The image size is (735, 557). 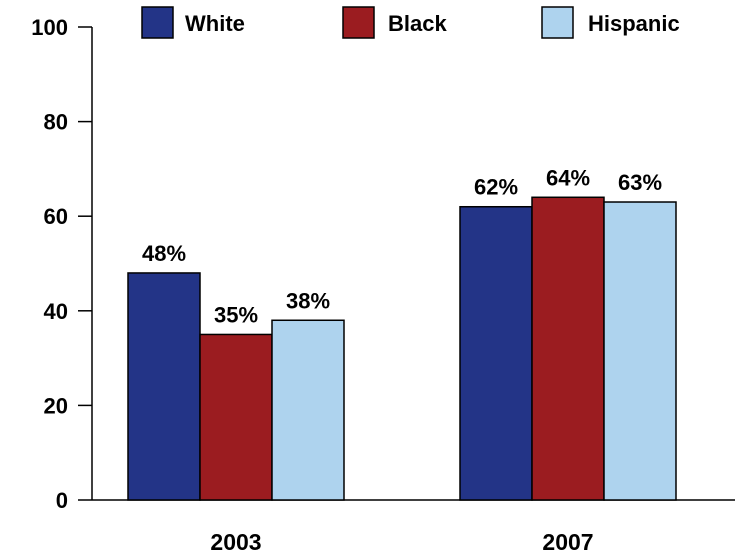 What do you see at coordinates (568, 348) in the screenshot?
I see `bar-black-2007` at bounding box center [568, 348].